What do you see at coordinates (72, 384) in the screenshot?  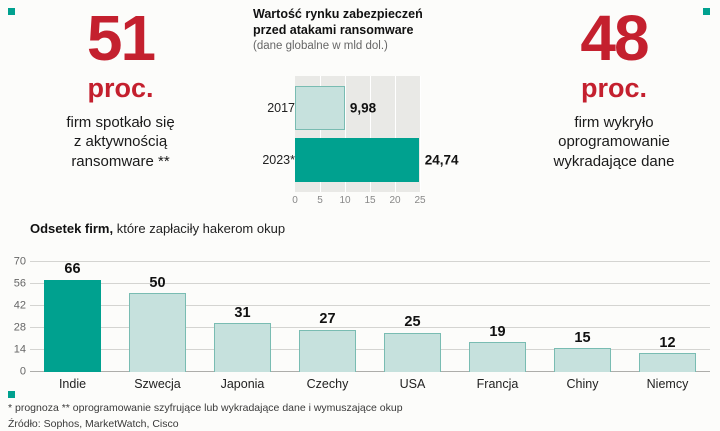 I see `category-label: Indie` at bounding box center [72, 384].